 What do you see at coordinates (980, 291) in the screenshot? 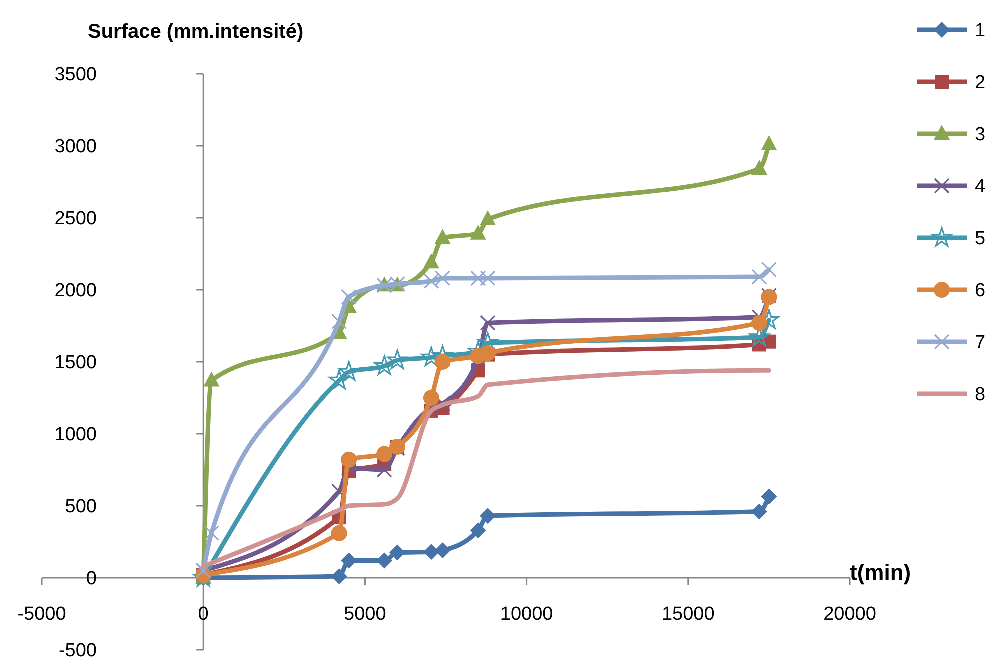
I see `legend-label: 6` at bounding box center [980, 291].